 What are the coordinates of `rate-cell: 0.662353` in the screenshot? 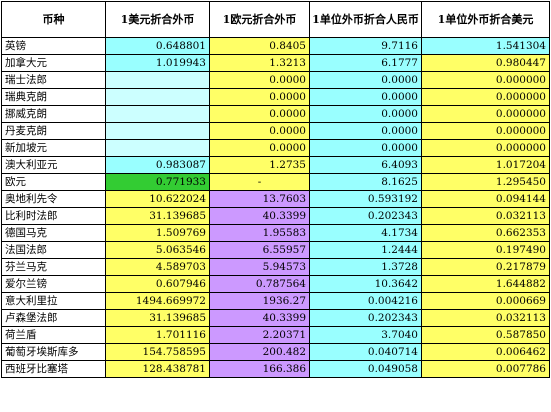 It's located at (485, 233).